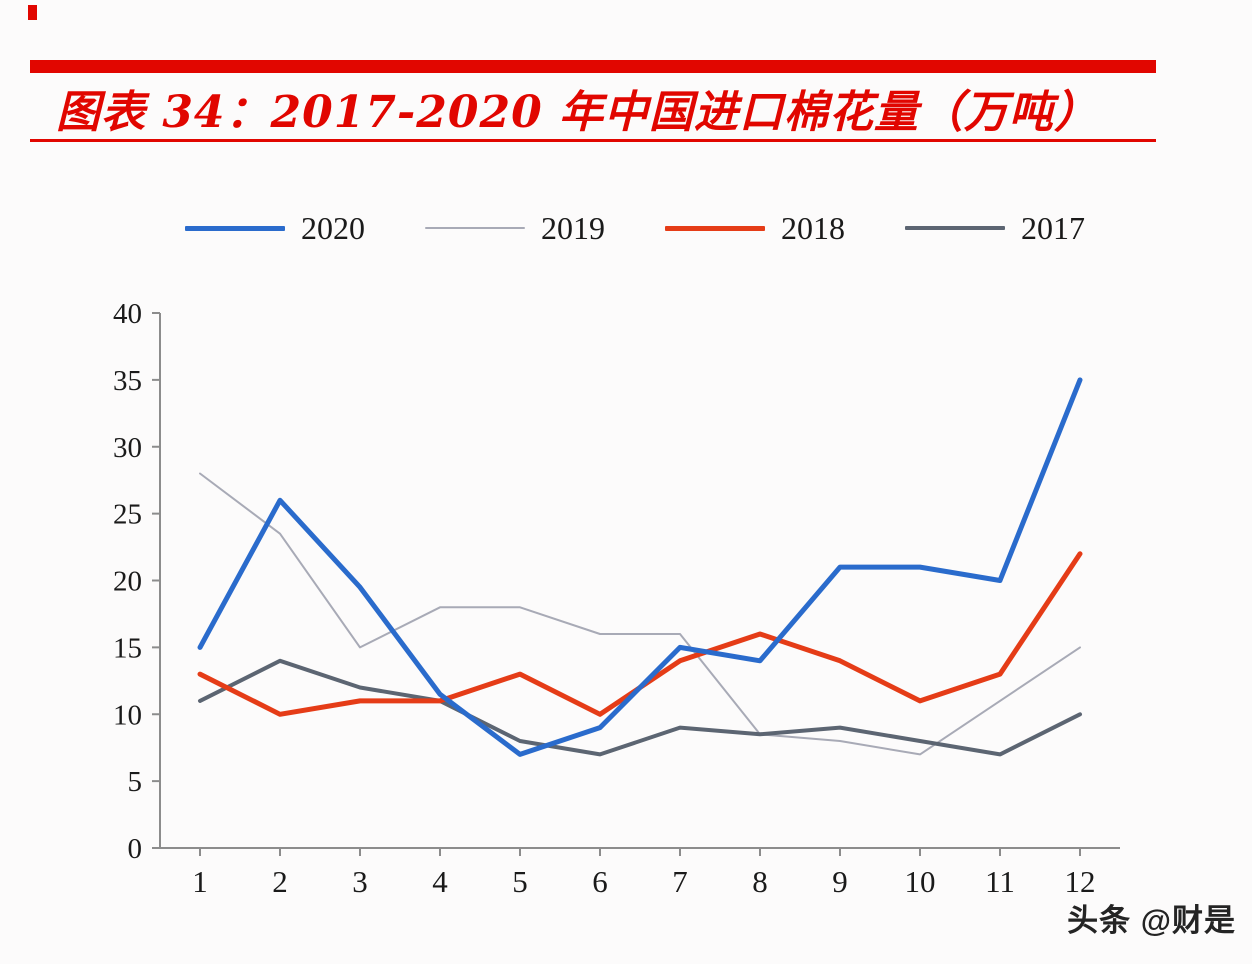 The image size is (1252, 964). What do you see at coordinates (578, 112) in the screenshot?
I see `chart-title: 图表 34：2017-2020 年中国进口棉花量（万吨）` at bounding box center [578, 112].